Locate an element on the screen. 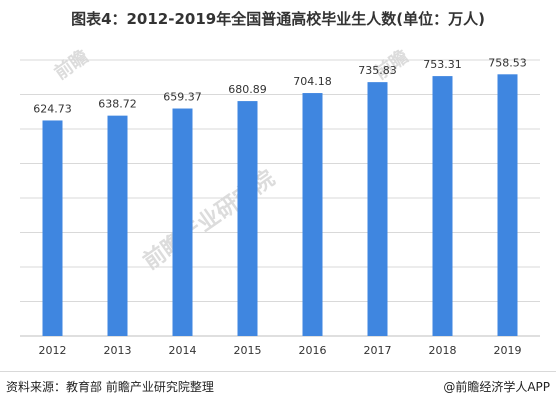 This screenshot has width=556, height=407. value-label: 638.72 is located at coordinates (117, 104).